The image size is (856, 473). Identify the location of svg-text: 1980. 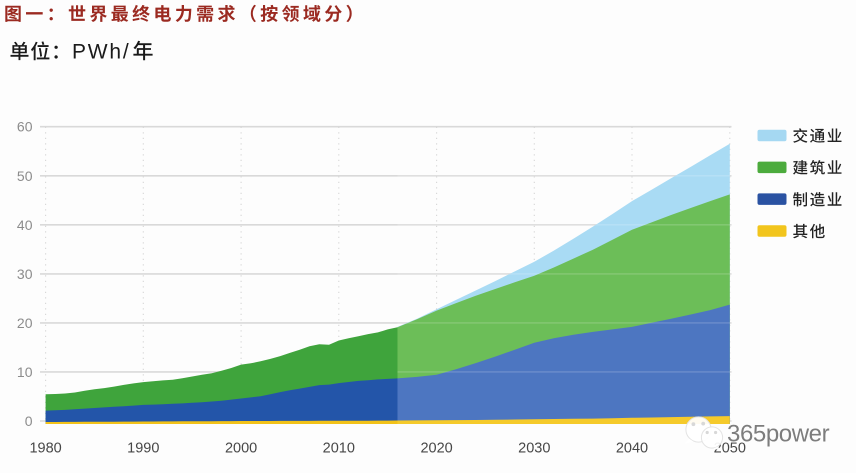
(45, 449).